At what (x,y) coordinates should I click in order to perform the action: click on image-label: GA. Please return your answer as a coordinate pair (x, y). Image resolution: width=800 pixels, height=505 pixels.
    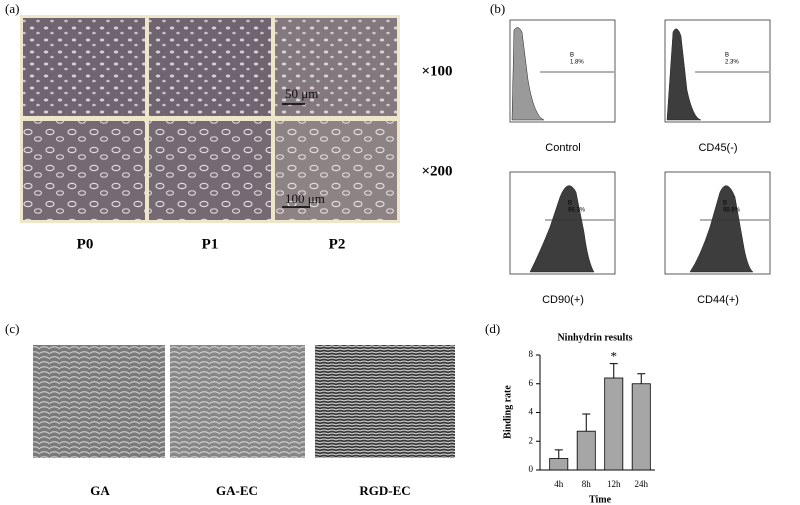
    Looking at the image, I should click on (100, 490).